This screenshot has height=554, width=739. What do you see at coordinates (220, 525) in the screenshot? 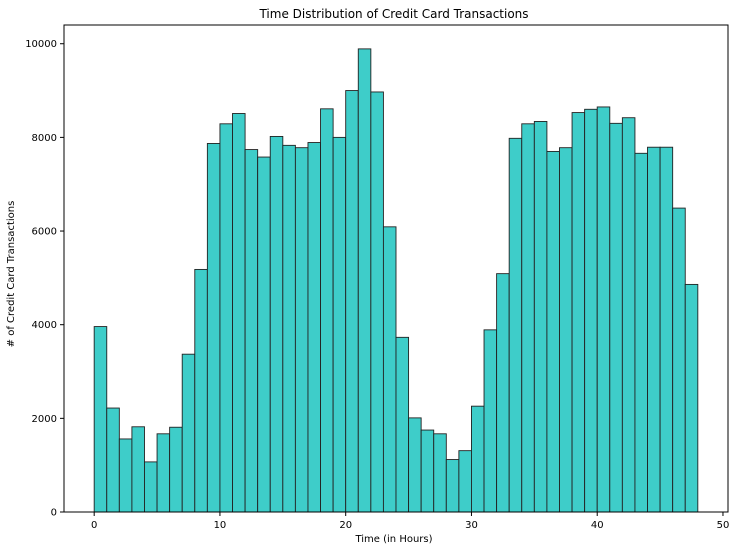
I see `x-tick-label: 10` at bounding box center [220, 525].